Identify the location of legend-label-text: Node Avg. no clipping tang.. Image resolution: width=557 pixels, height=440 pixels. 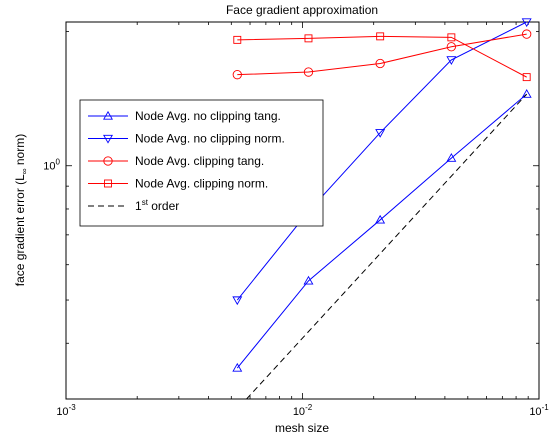
(208, 116).